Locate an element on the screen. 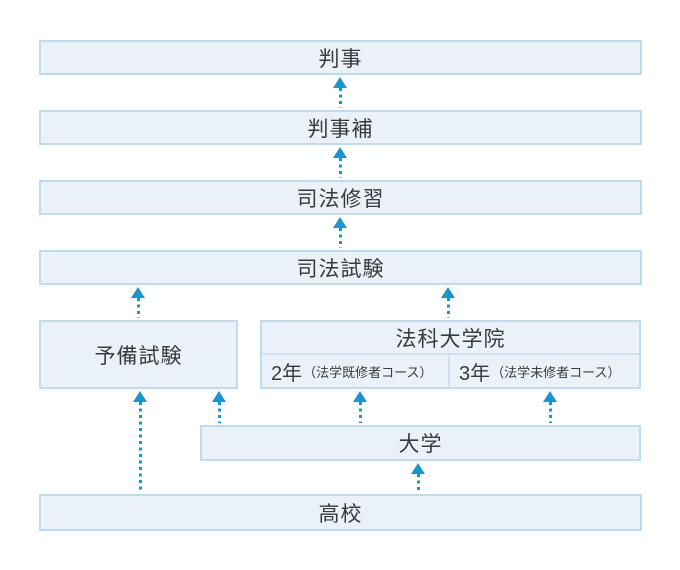 The image size is (680, 570). arrow-assistant-judge-to-judge is located at coordinates (340, 92).